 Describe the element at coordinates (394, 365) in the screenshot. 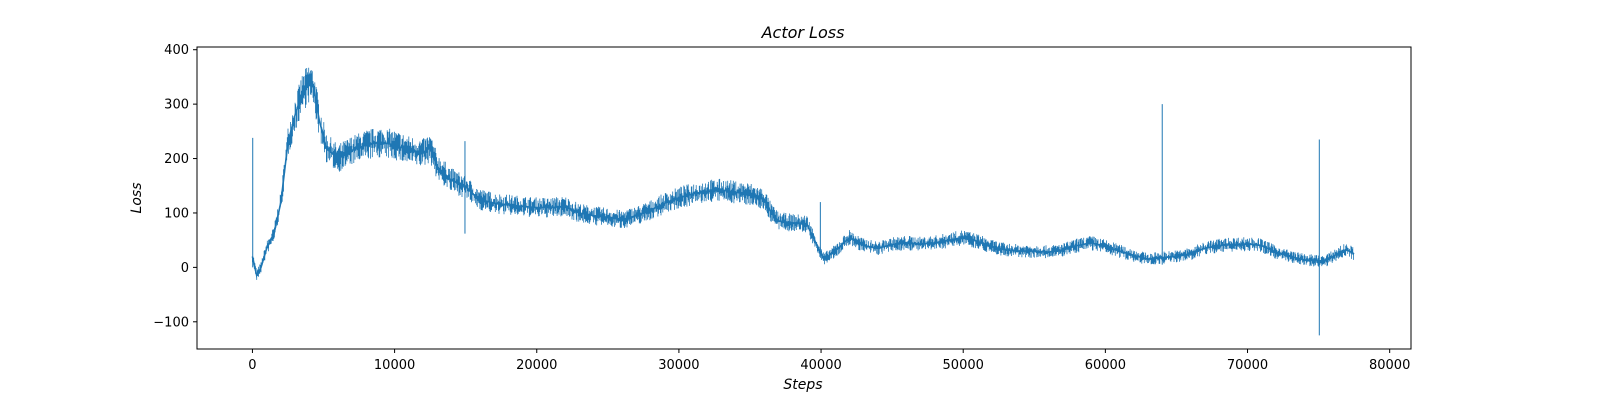

I see `x-tick-label: 10000` at that location.